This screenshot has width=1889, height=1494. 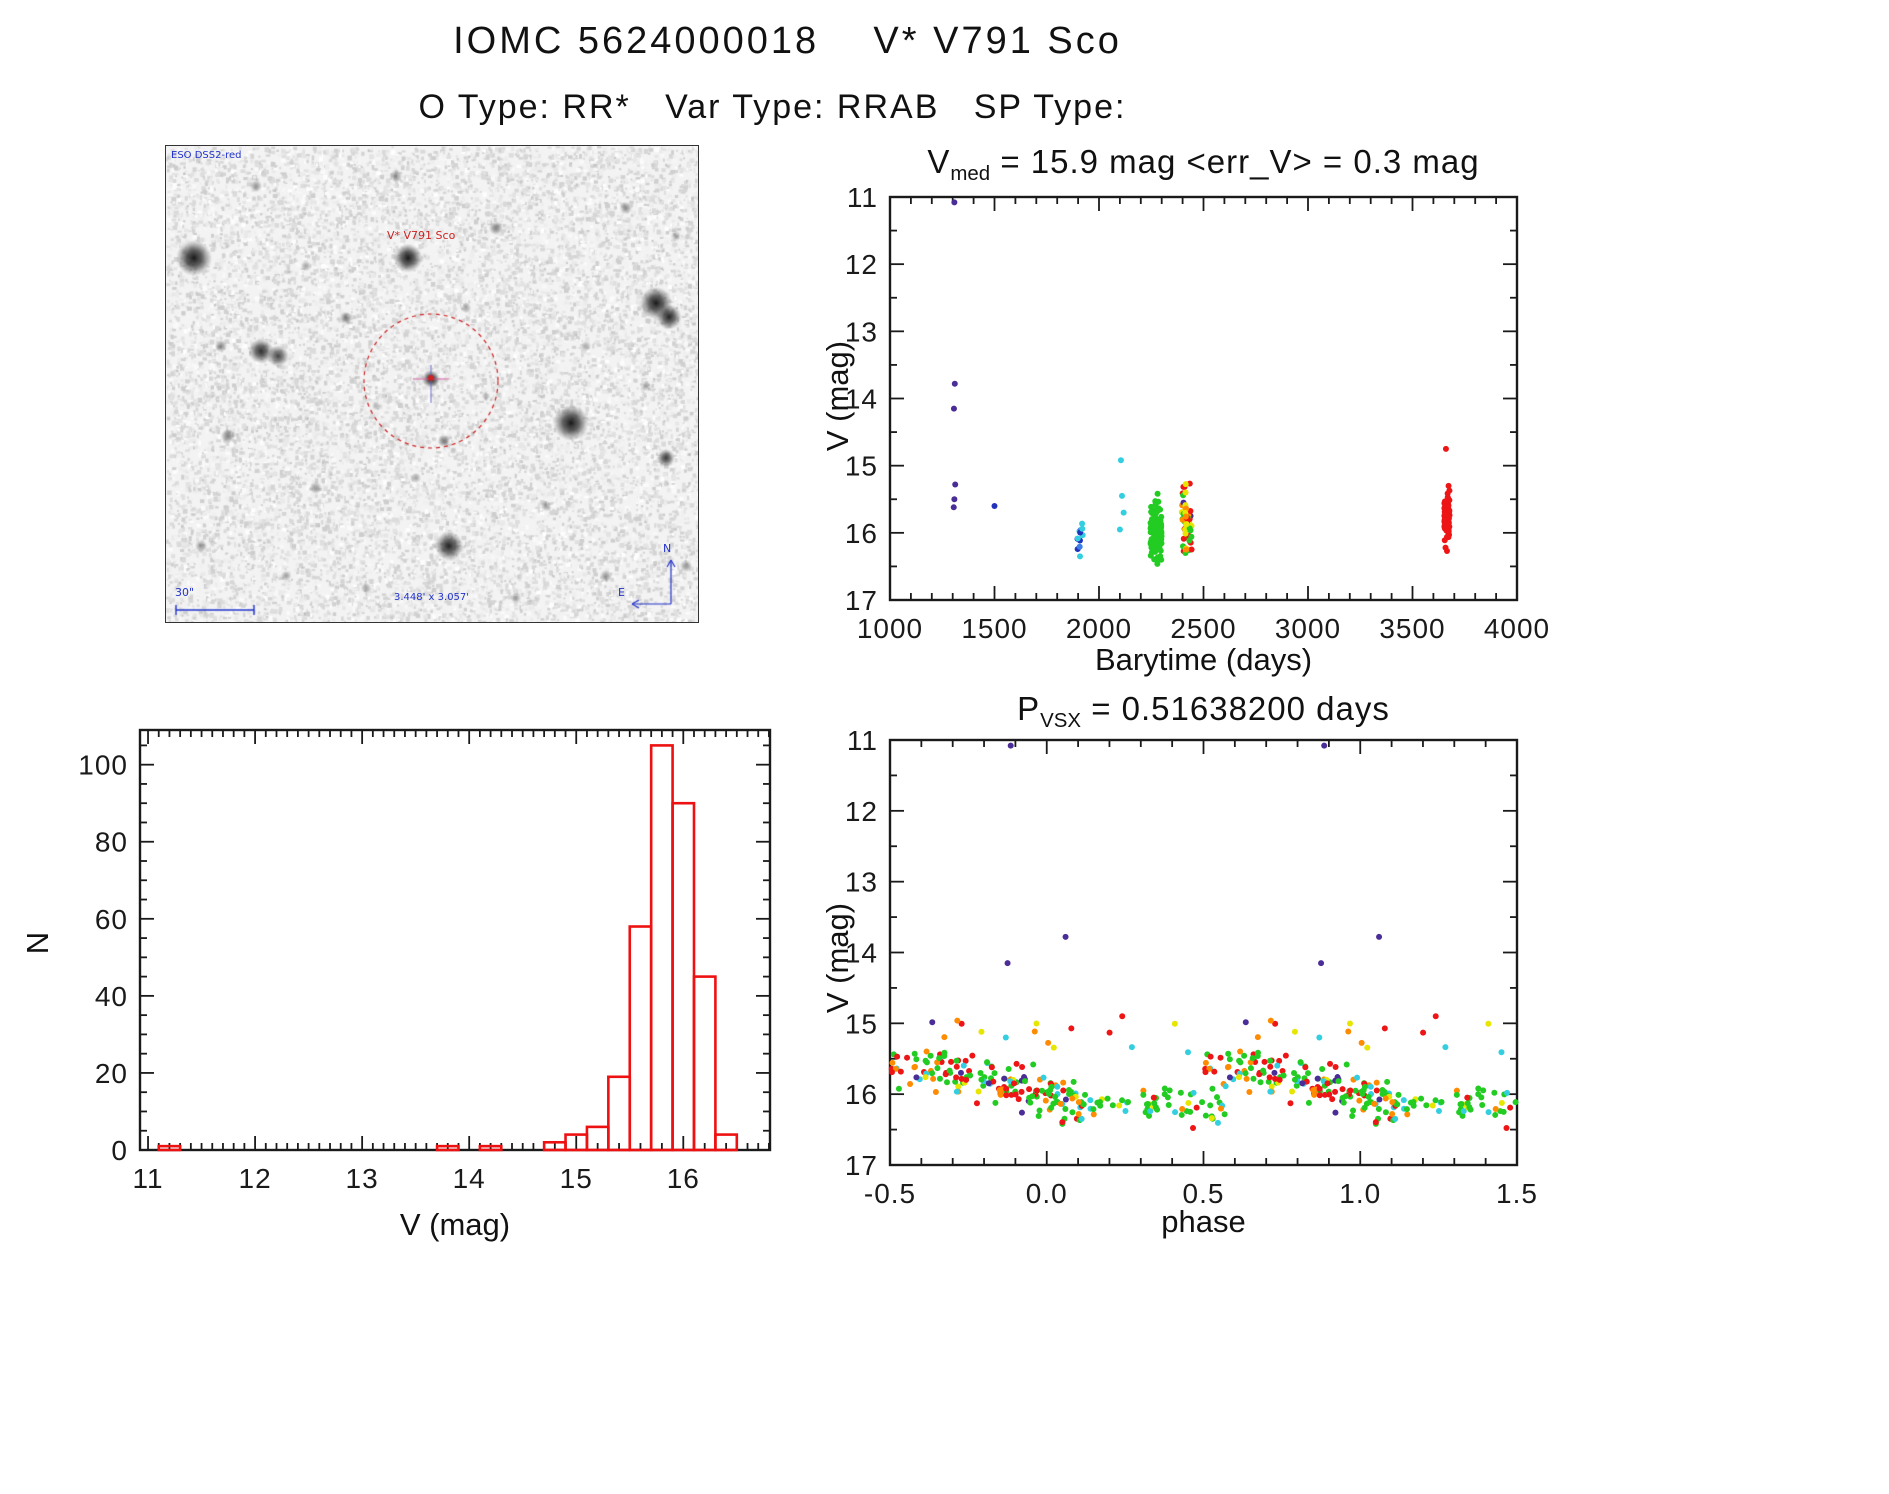 I want to click on y-tick-label: 100, so click(x=103, y=765).